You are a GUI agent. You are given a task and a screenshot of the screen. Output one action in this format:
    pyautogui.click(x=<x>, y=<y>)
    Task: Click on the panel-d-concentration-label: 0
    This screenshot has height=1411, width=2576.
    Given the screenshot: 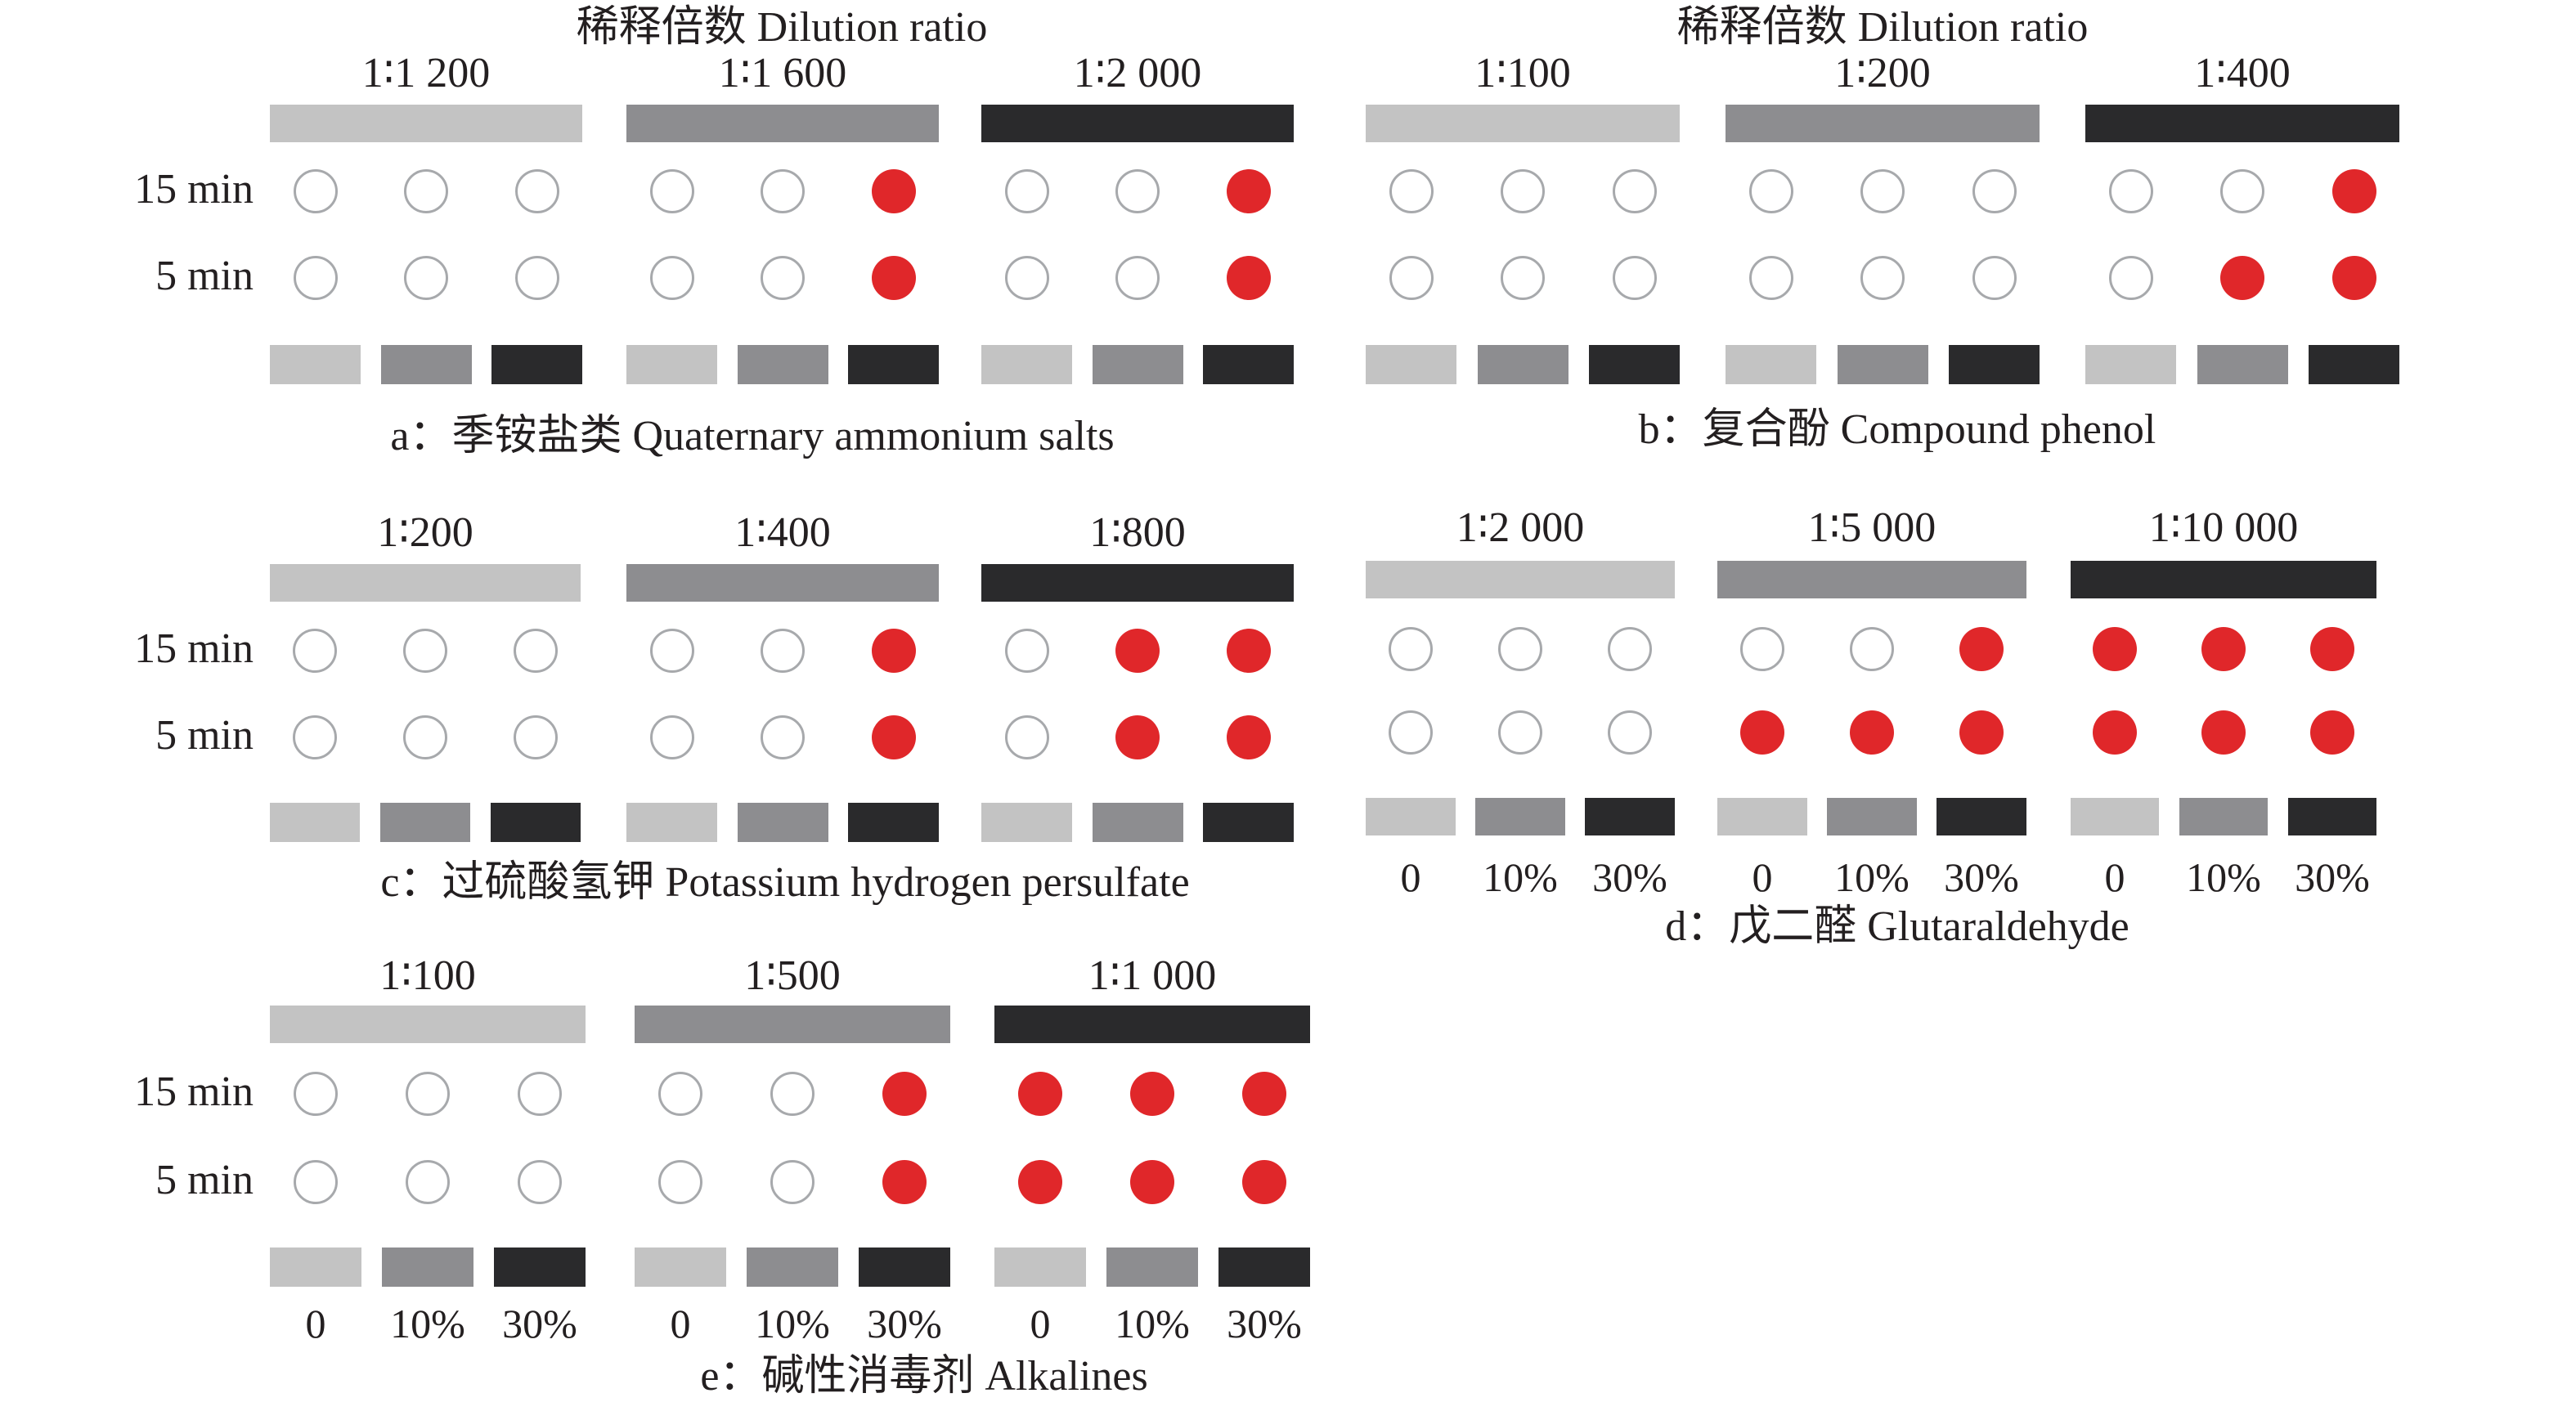 What is the action you would take?
    pyautogui.click(x=1762, y=877)
    